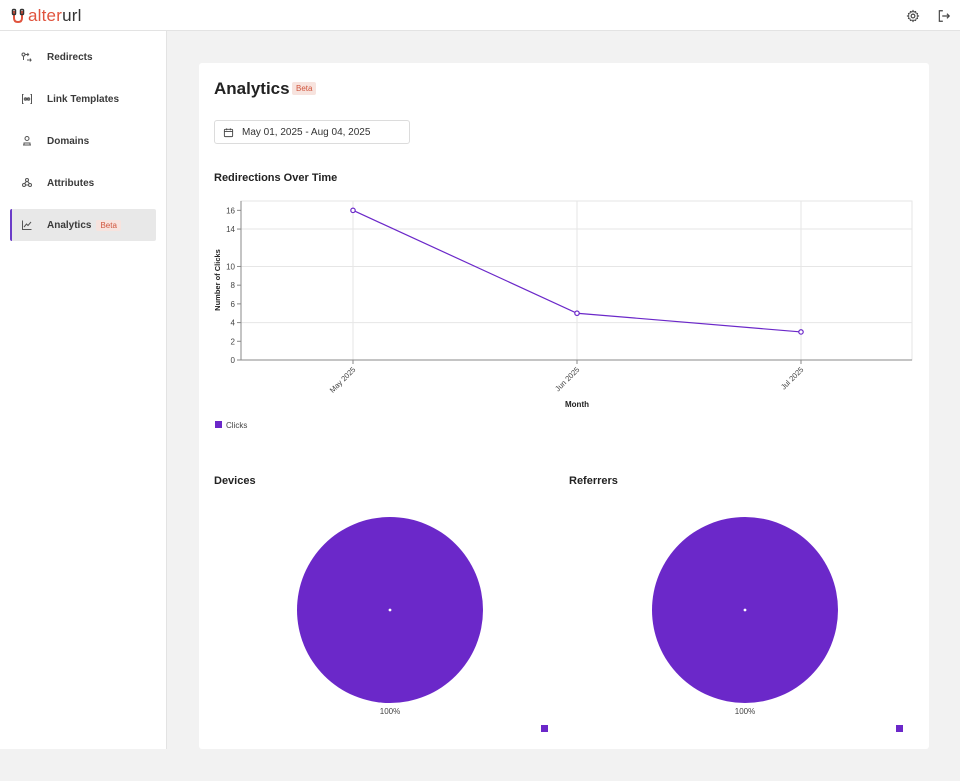 The width and height of the screenshot is (960, 781). Describe the element at coordinates (235, 481) in the screenshot. I see `devices-title: Devices` at that location.